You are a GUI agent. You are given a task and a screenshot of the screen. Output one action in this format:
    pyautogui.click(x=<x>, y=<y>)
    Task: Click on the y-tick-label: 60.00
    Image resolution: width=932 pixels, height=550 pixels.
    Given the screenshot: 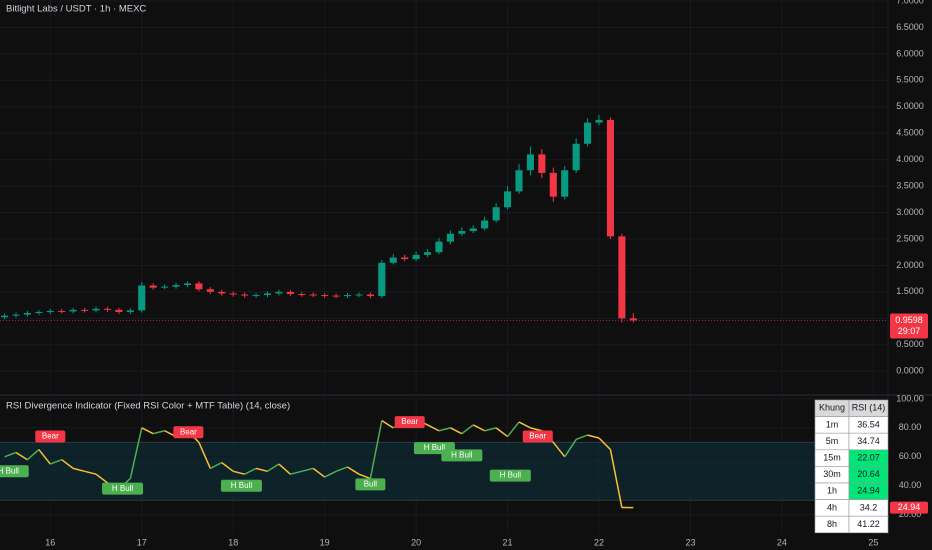 What is the action you would take?
    pyautogui.click(x=910, y=456)
    